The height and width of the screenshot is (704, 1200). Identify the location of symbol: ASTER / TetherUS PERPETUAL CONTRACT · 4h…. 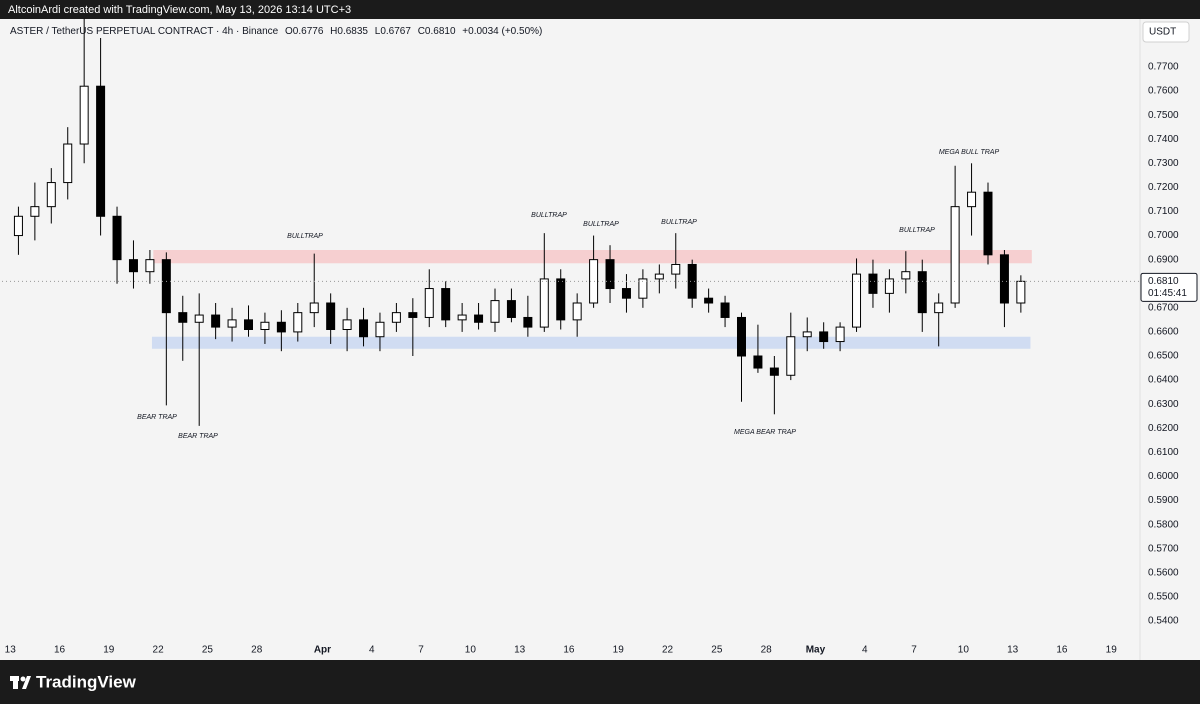
(144, 31).